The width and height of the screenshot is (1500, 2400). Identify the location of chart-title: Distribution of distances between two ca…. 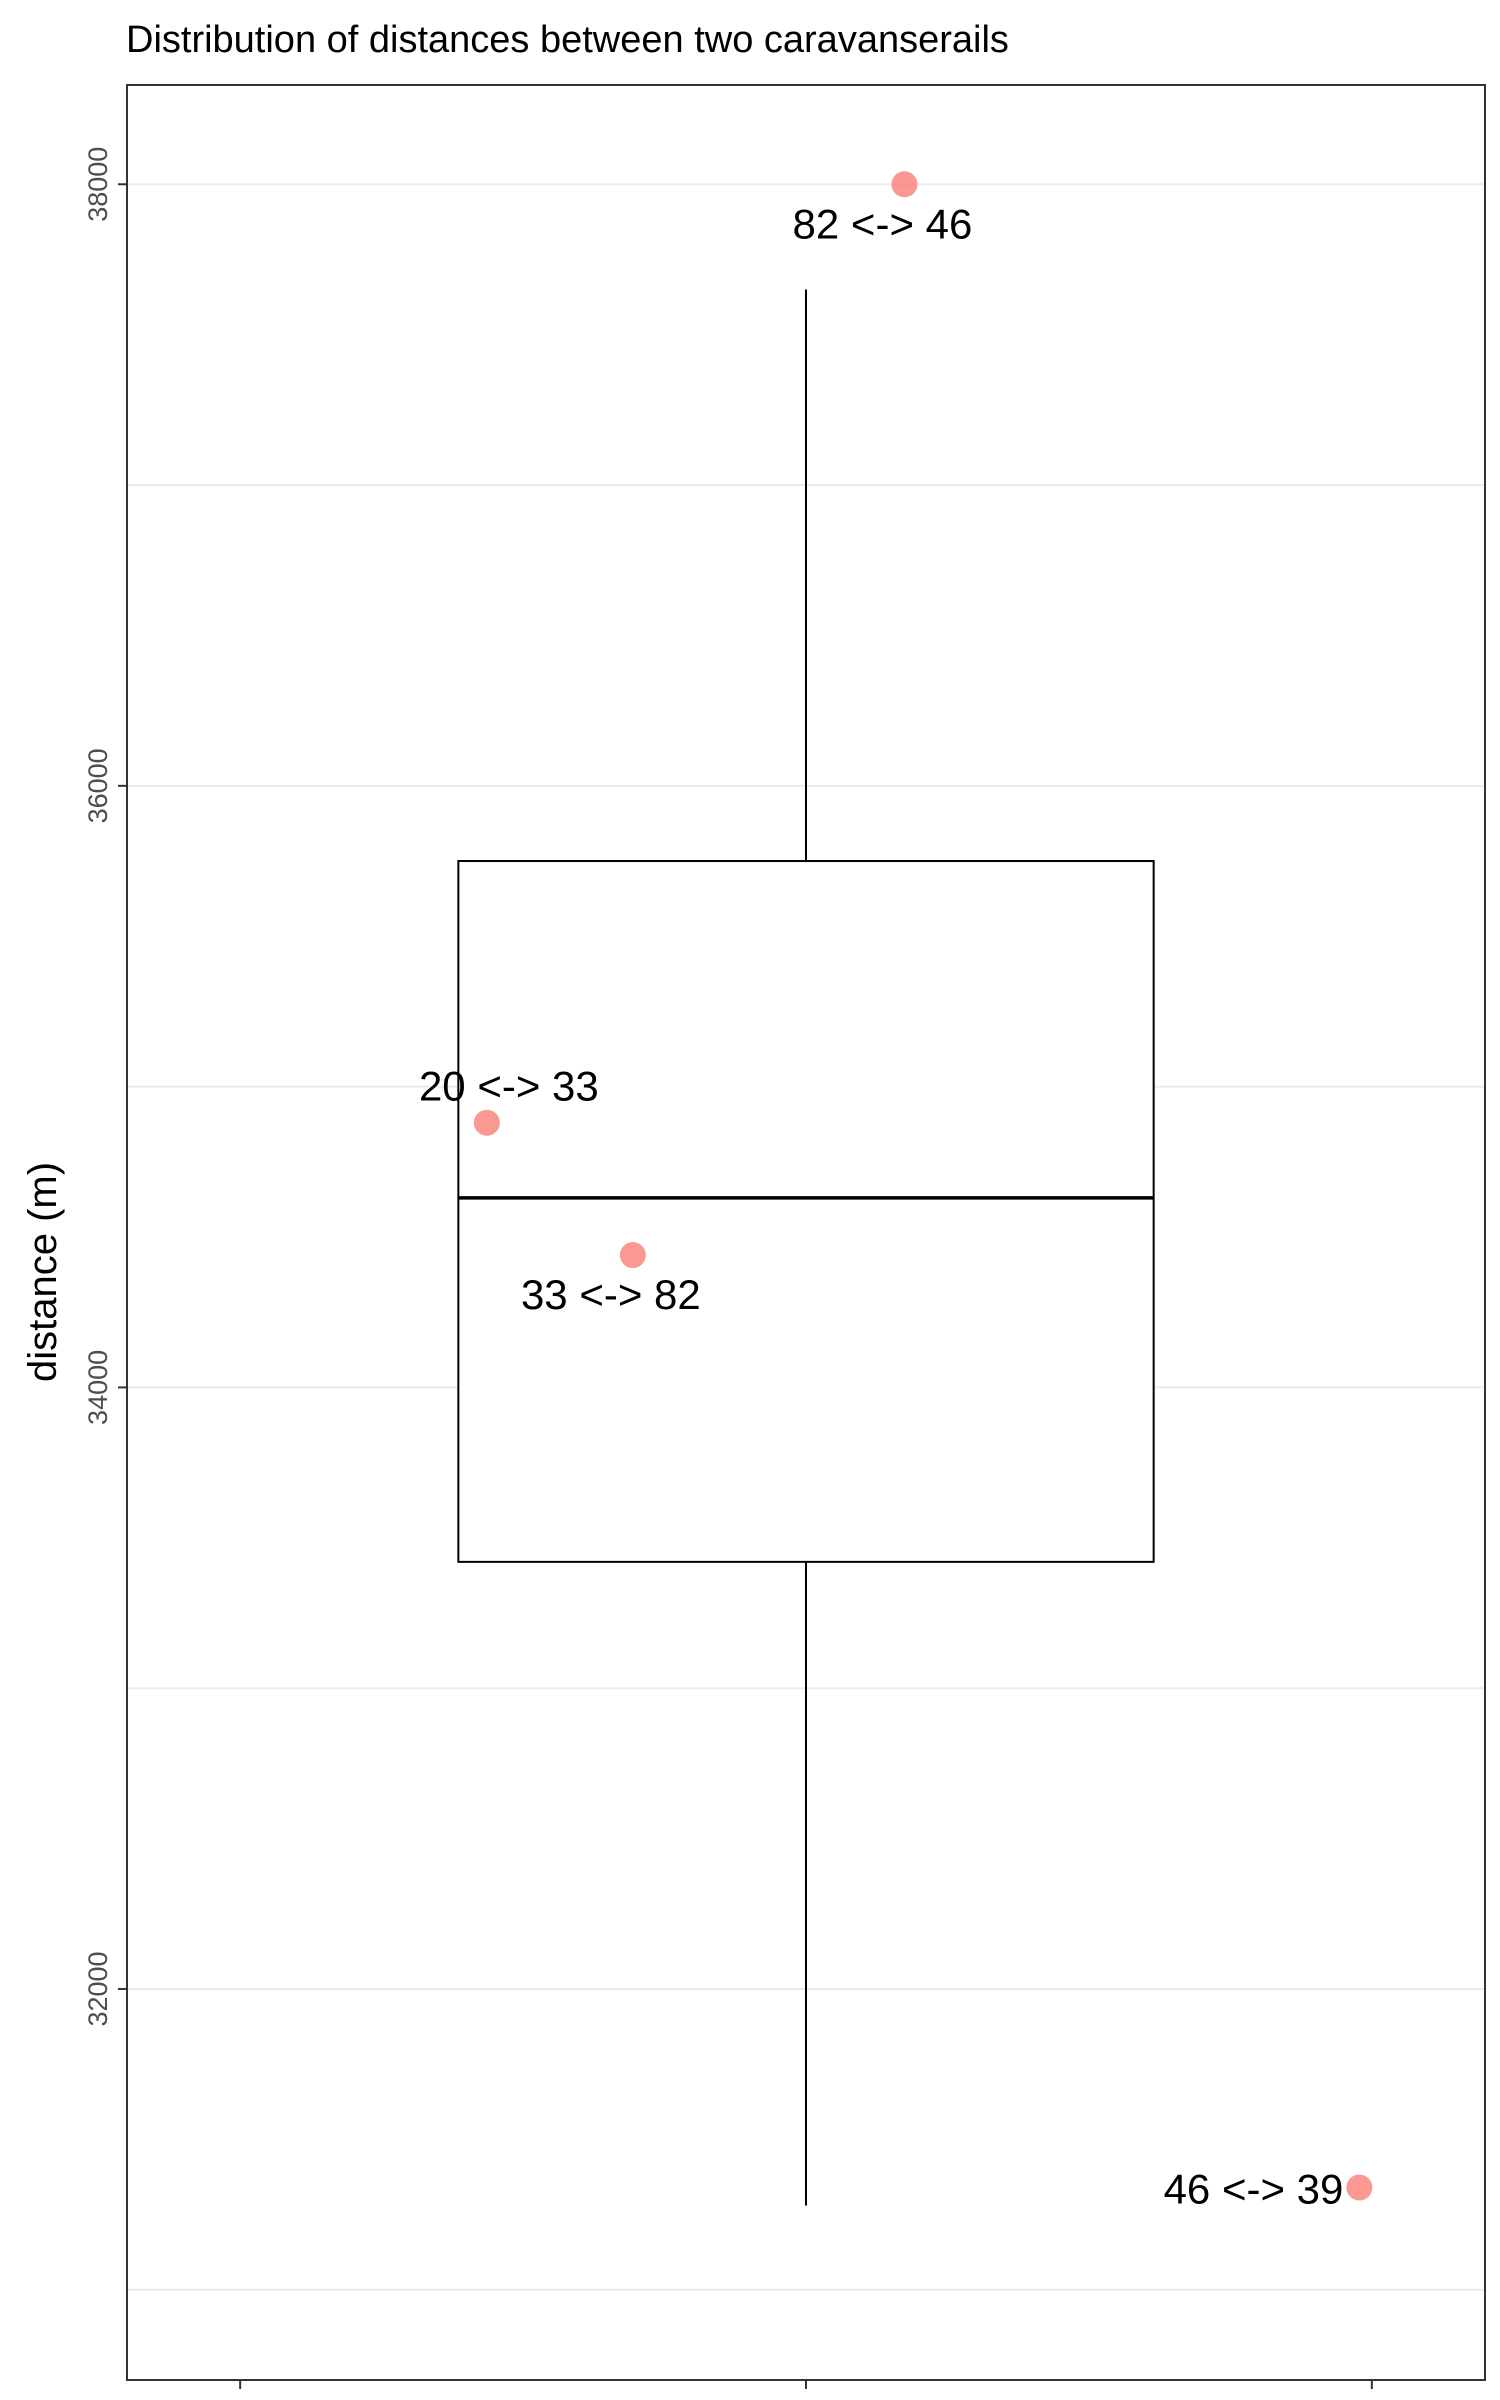
(567, 40).